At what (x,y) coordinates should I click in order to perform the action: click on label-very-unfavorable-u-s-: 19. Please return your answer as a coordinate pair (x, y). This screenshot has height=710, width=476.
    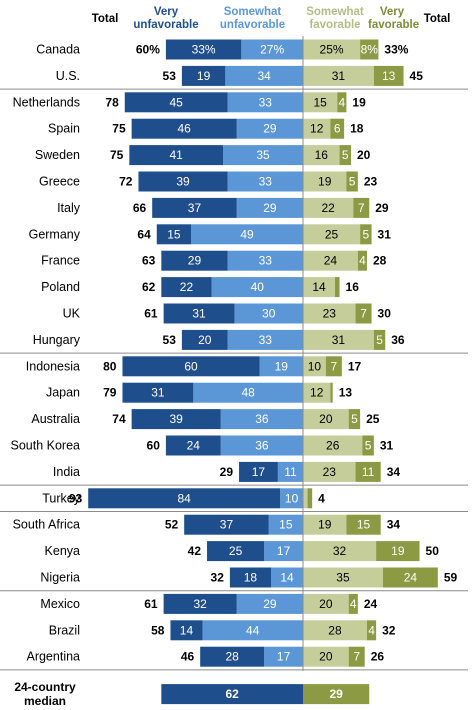
    Looking at the image, I should click on (204, 76).